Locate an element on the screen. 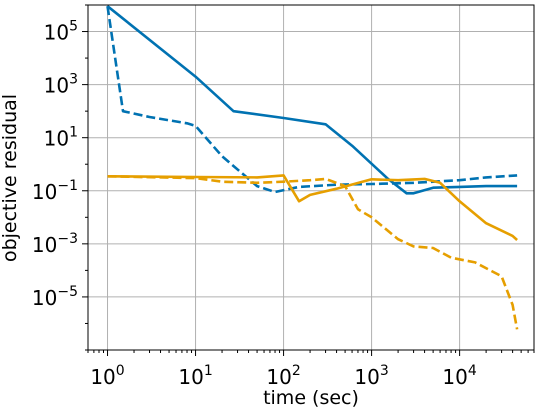 The width and height of the screenshot is (538, 410). y-tick-label: 10⁻³ is located at coordinates (55, 244).